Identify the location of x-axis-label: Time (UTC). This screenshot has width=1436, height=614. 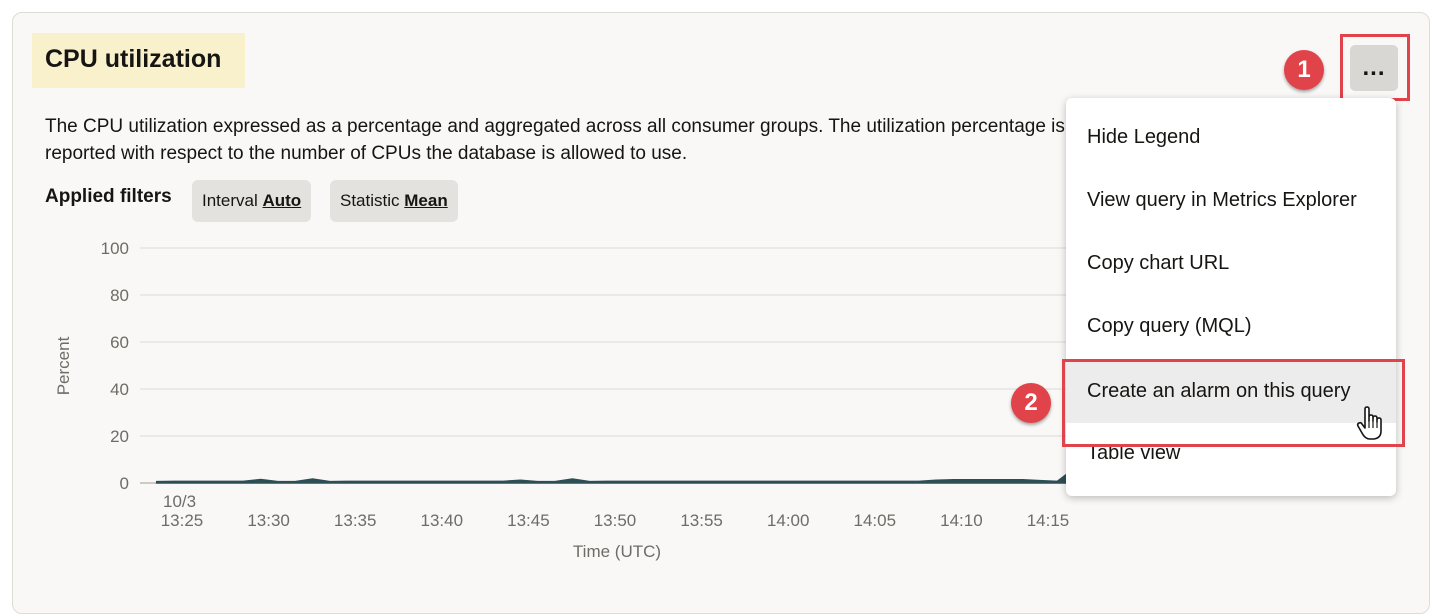
(617, 551).